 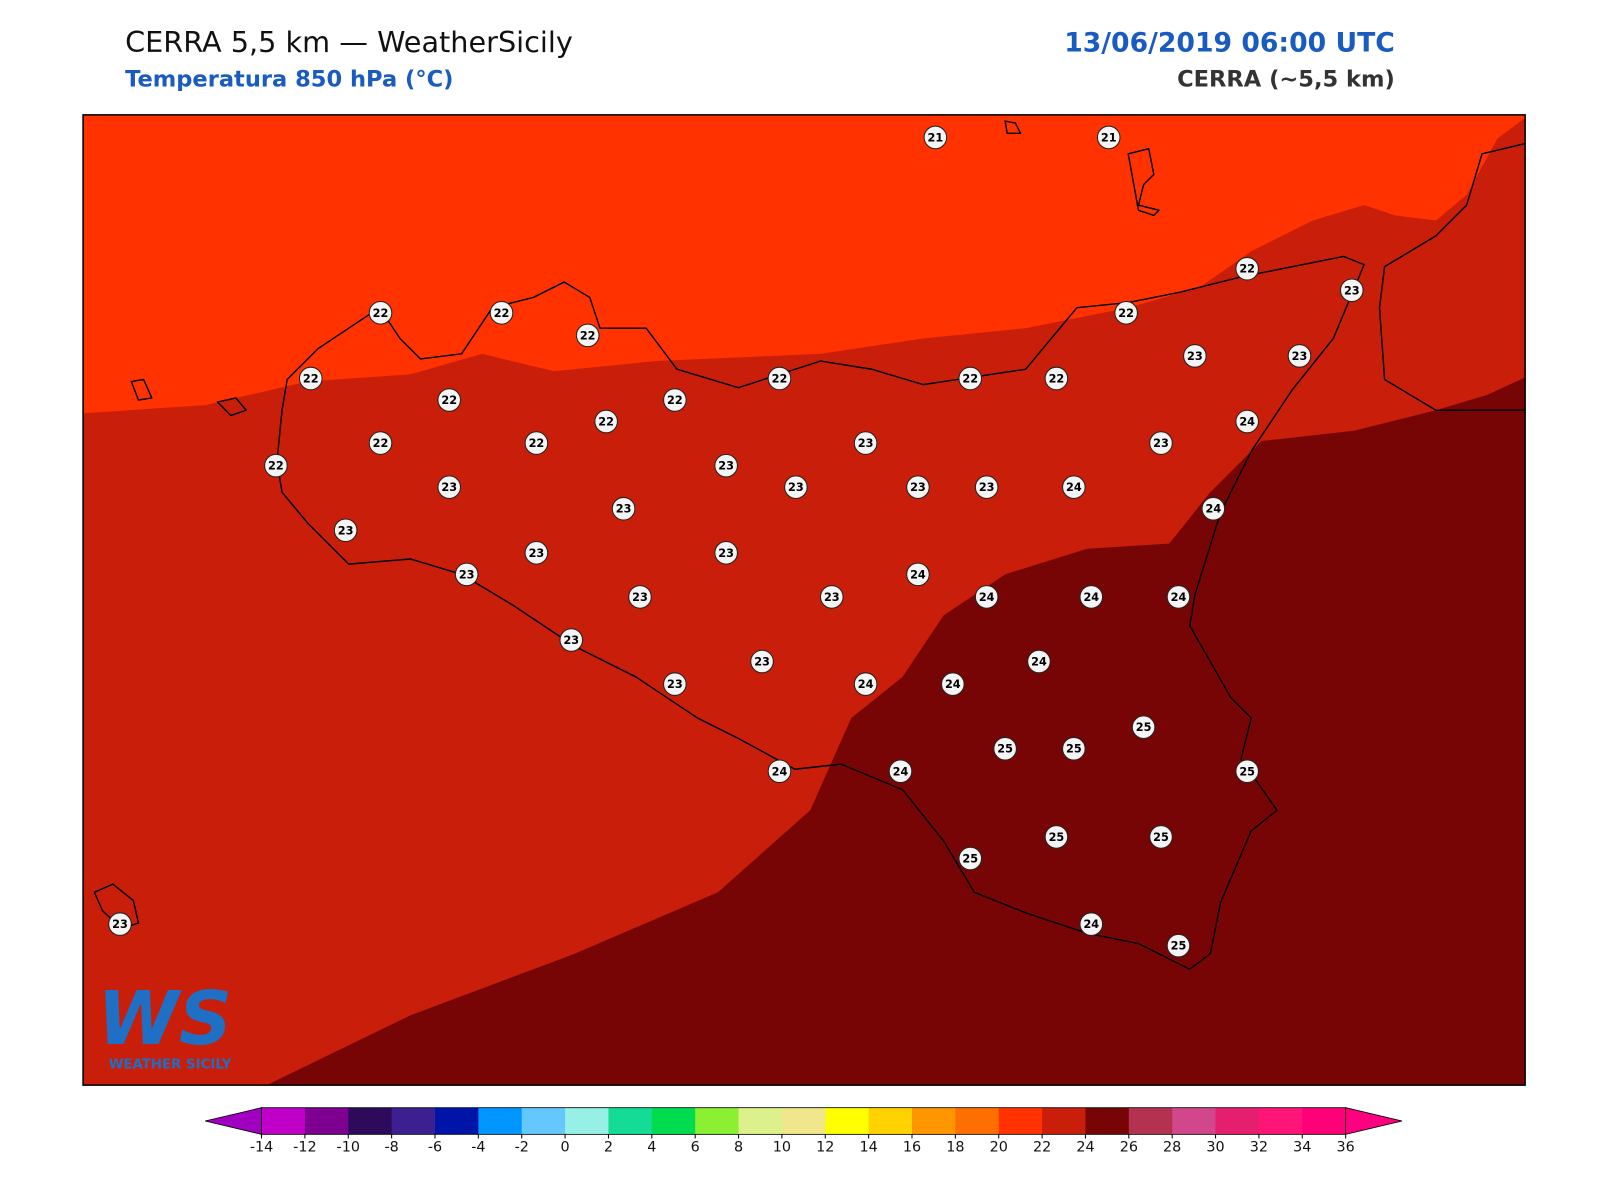 What do you see at coordinates (304, 1148) in the screenshot?
I see `colorbar-tick-label: -12` at bounding box center [304, 1148].